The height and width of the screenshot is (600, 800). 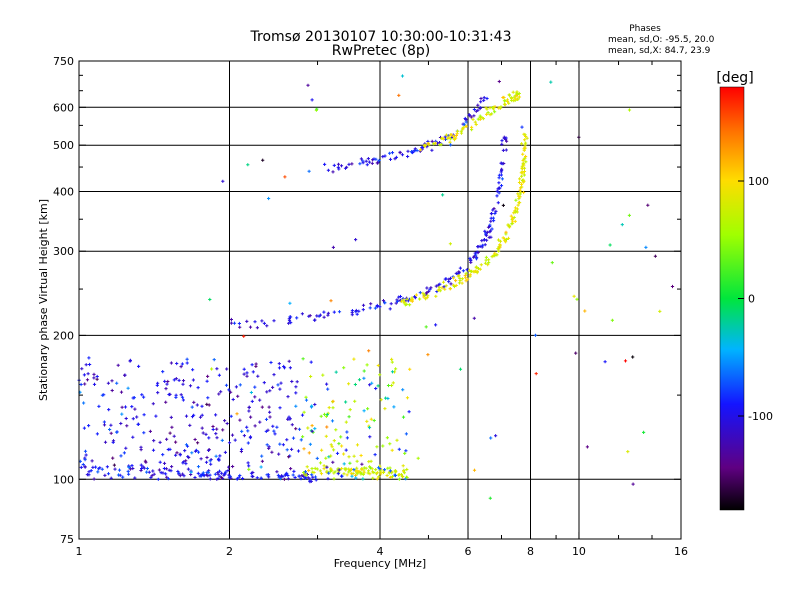 I want to click on colorbar-tick-label--100: -100, so click(x=760, y=416).